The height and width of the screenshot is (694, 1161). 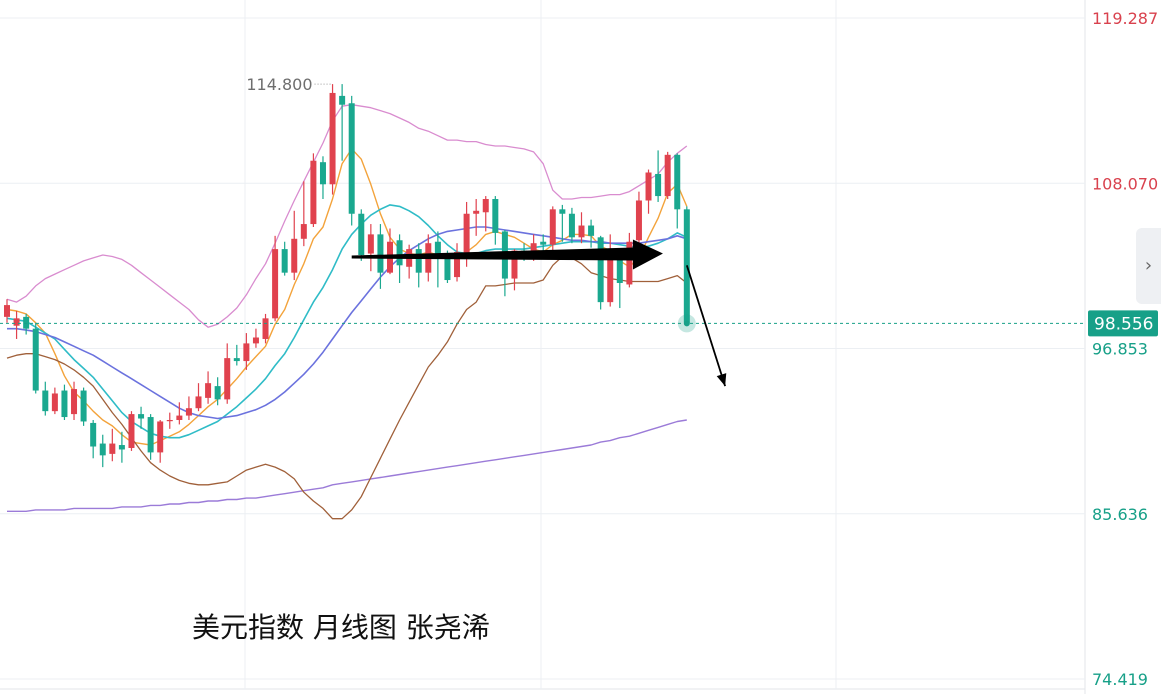 I want to click on y-tick-label: 119.287, so click(x=1125, y=18).